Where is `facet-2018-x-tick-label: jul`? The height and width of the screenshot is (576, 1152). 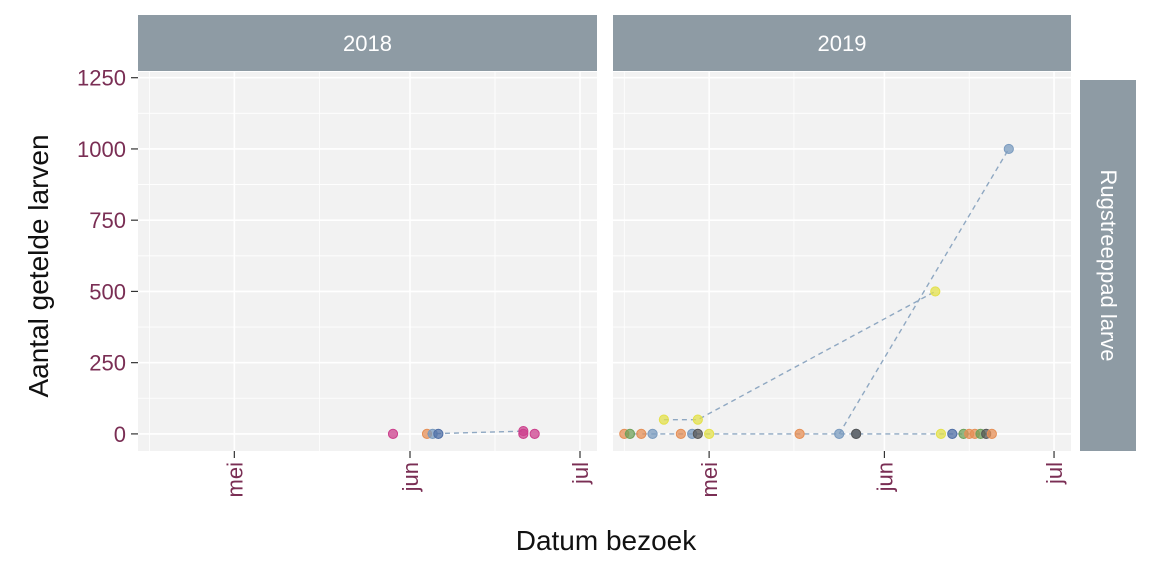 facet-2018-x-tick-label: jul is located at coordinates (580, 473).